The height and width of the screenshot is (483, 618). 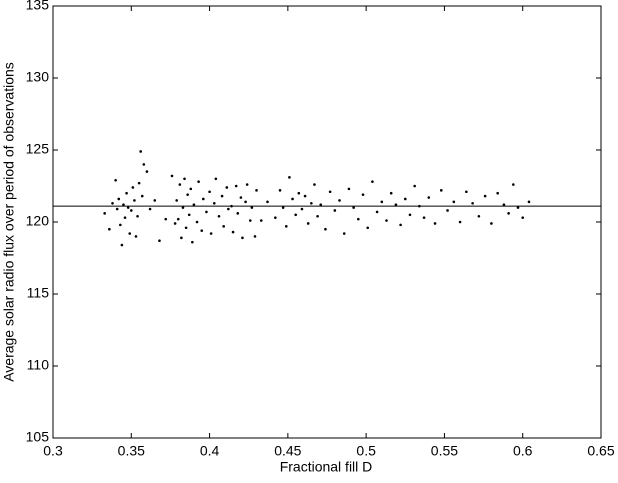 What do you see at coordinates (326, 467) in the screenshot?
I see `x-axis-label: Fractional fill D` at bounding box center [326, 467].